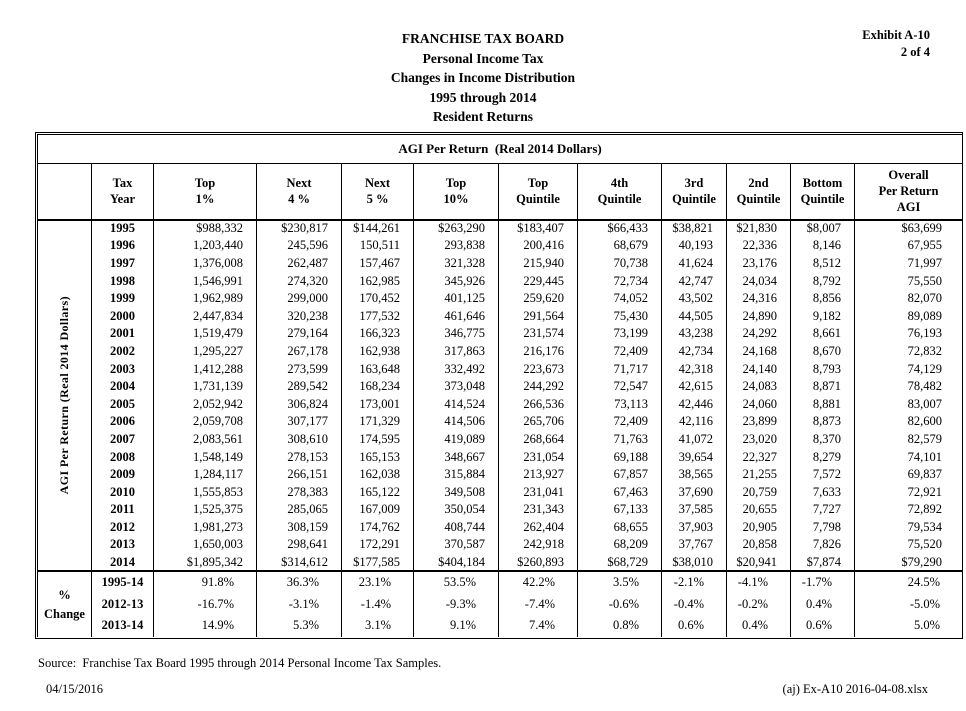  What do you see at coordinates (758, 334) in the screenshot?
I see `value-cell-2nd-quintile: 24,292` at bounding box center [758, 334].